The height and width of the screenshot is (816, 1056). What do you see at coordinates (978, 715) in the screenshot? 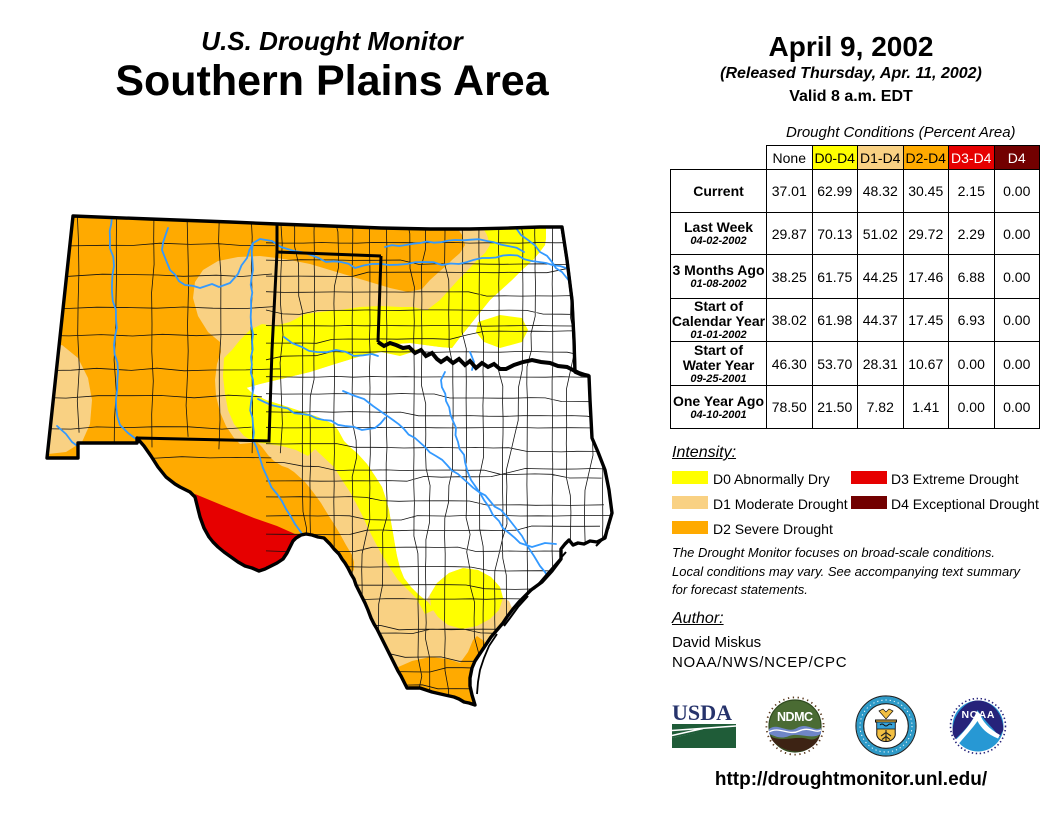
I see `svg-text: NOAA` at bounding box center [978, 715].